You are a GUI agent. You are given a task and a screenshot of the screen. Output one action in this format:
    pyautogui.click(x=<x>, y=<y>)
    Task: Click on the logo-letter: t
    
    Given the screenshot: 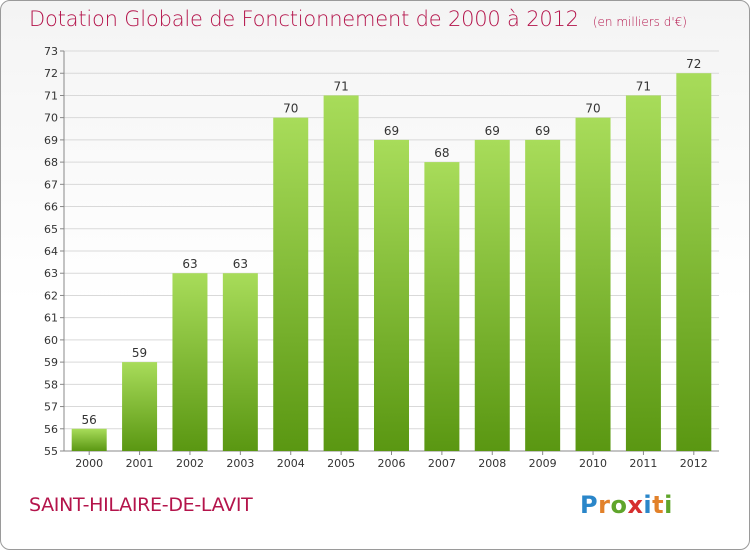 What is the action you would take?
    pyautogui.click(x=658, y=505)
    